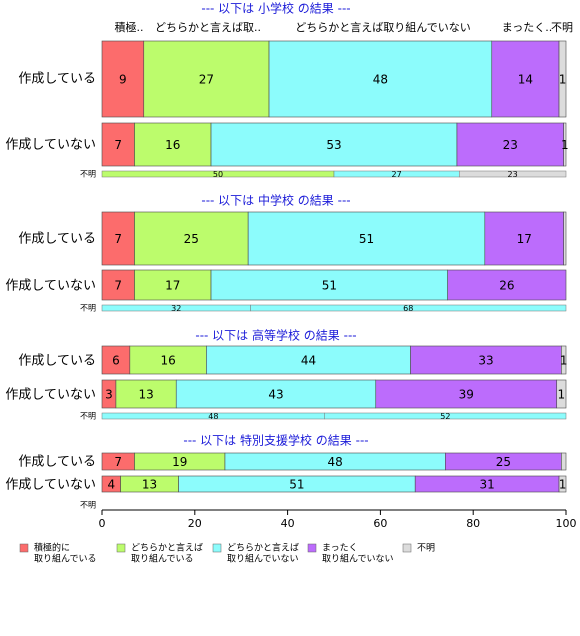 The image size is (580, 636). What do you see at coordinates (195, 523) in the screenshot?
I see `x-tick-label: 20` at bounding box center [195, 523].